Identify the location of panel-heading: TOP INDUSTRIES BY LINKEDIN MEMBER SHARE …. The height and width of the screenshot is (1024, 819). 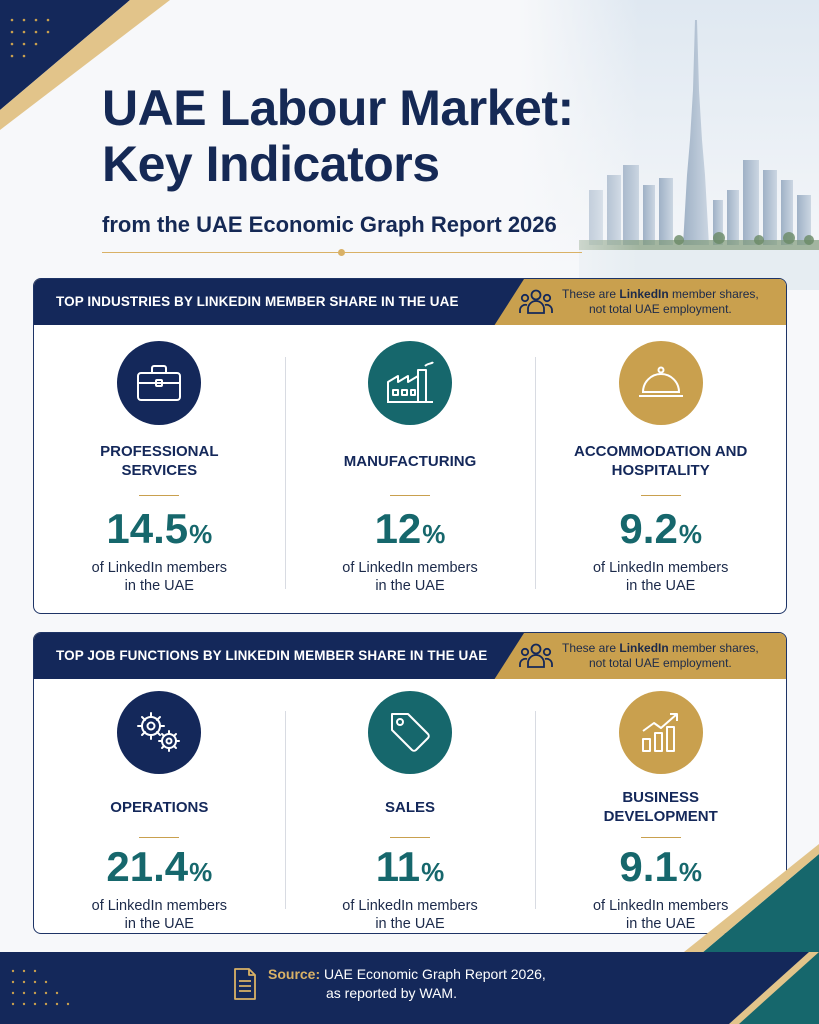
(257, 301).